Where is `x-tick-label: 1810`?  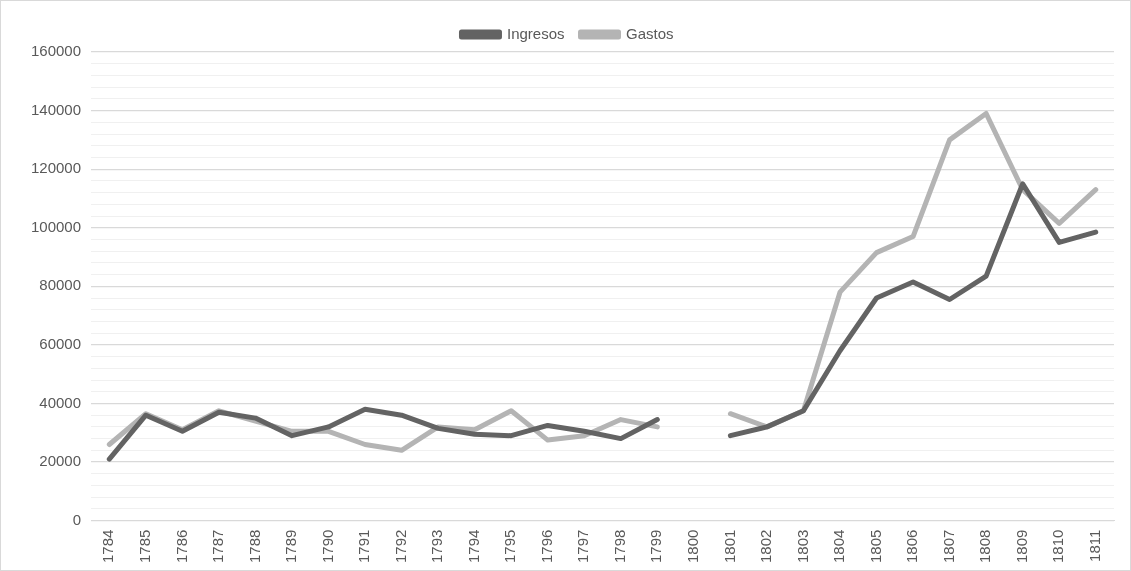
x-tick-label: 1810 is located at coordinates (1058, 546).